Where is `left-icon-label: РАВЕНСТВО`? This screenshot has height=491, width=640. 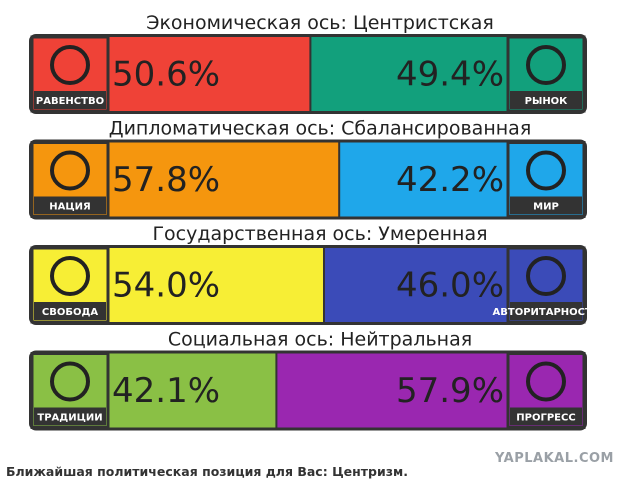 left-icon-label: РАВЕНСТВО is located at coordinates (70, 101).